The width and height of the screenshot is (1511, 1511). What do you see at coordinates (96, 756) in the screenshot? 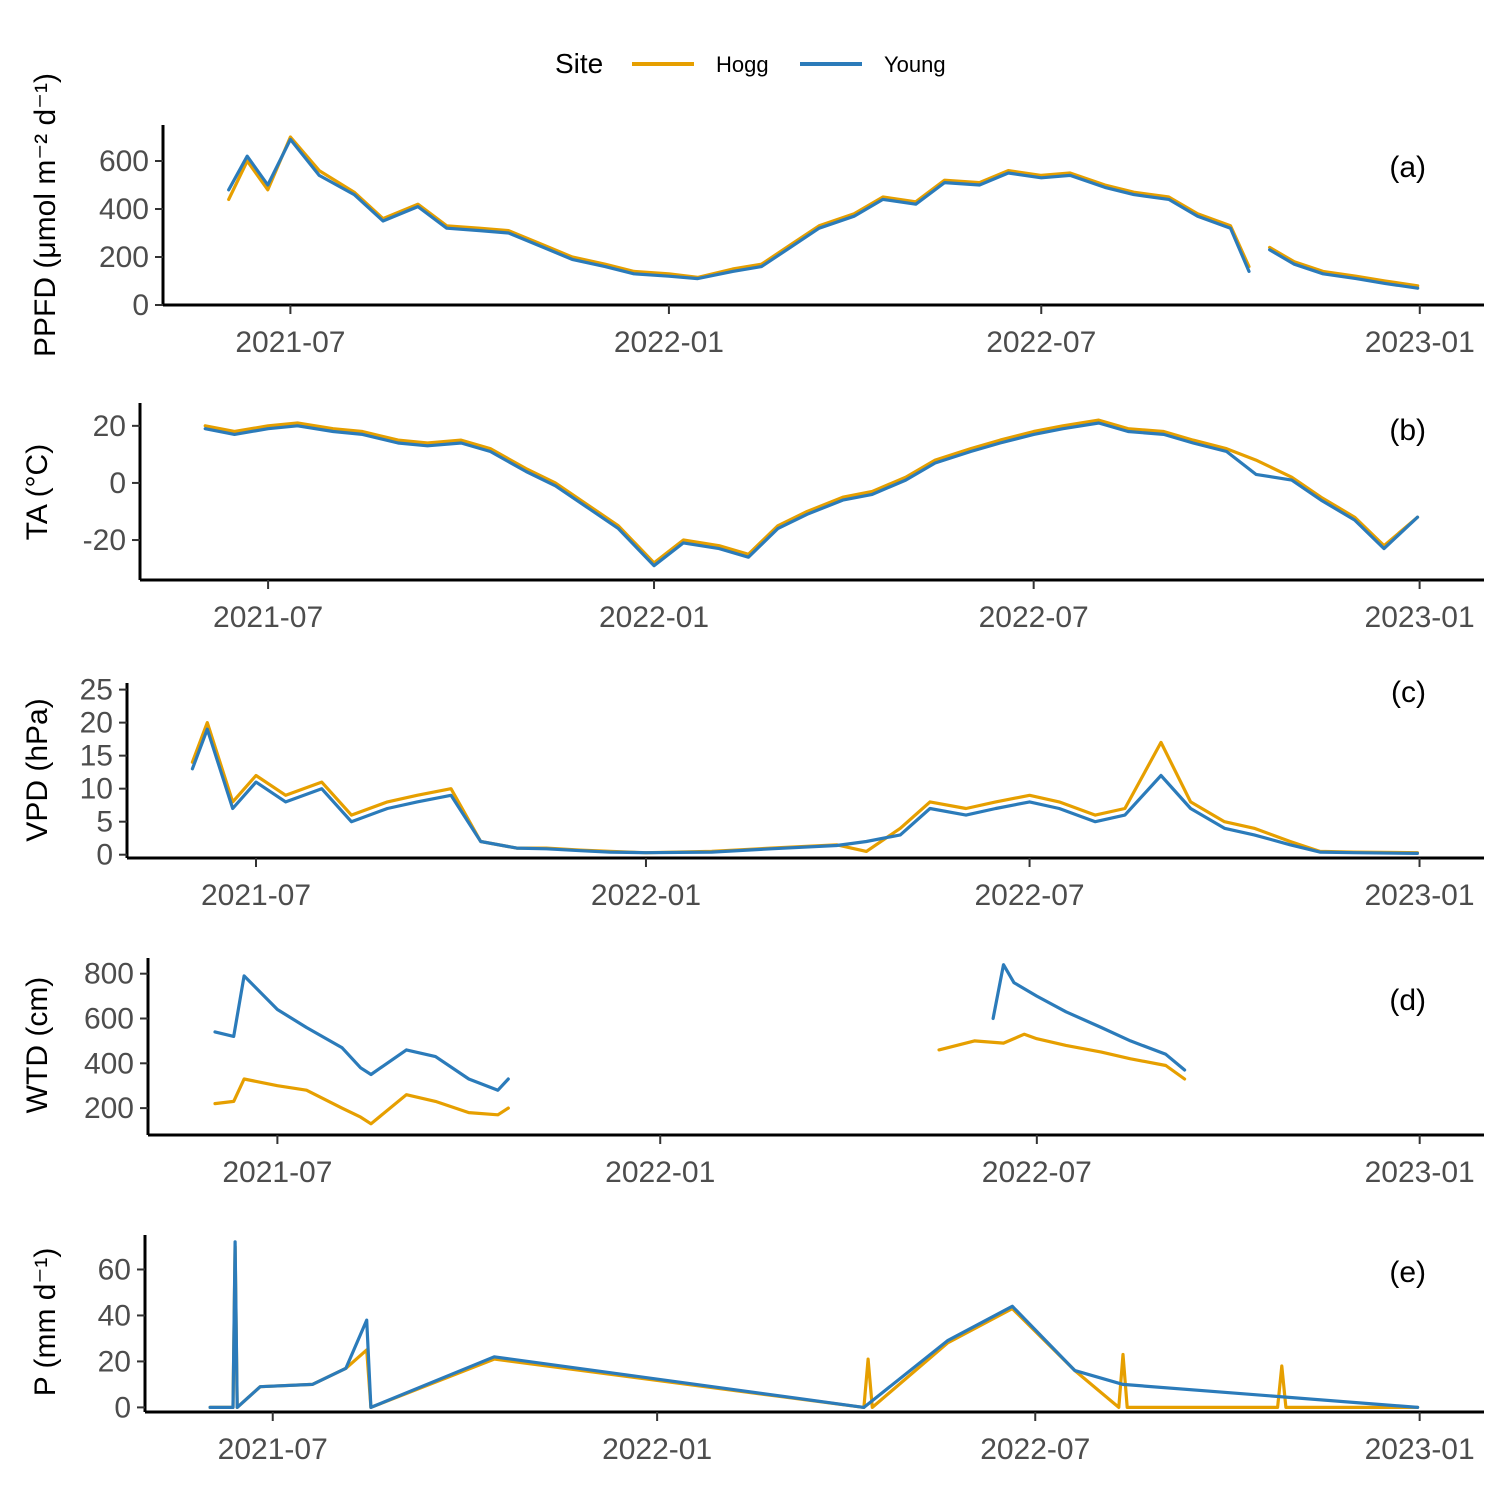
I see `y-tick-label: 15` at bounding box center [96, 756].